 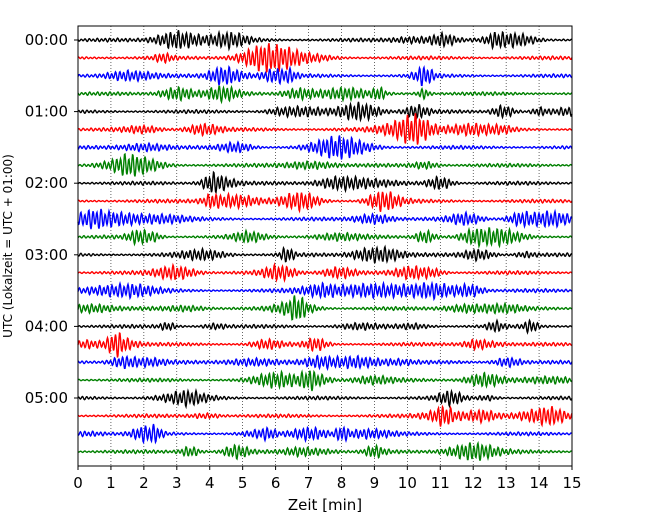 I want to click on y-tick-label: 03:00, so click(x=46, y=255).